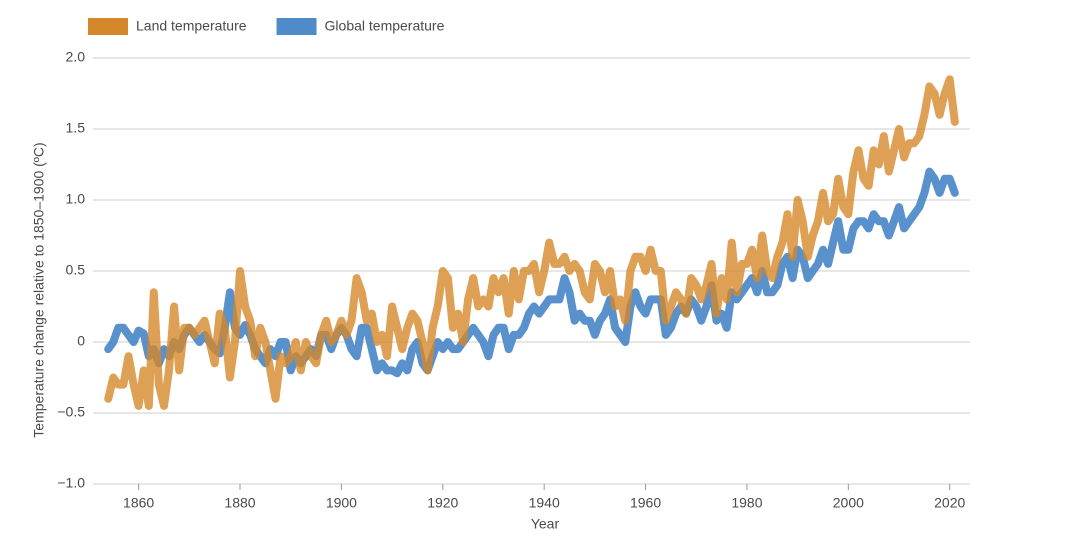 Image resolution: width=1066 pixels, height=552 pixels. Describe the element at coordinates (191, 26) in the screenshot. I see `legend-label: Land temperature` at that location.